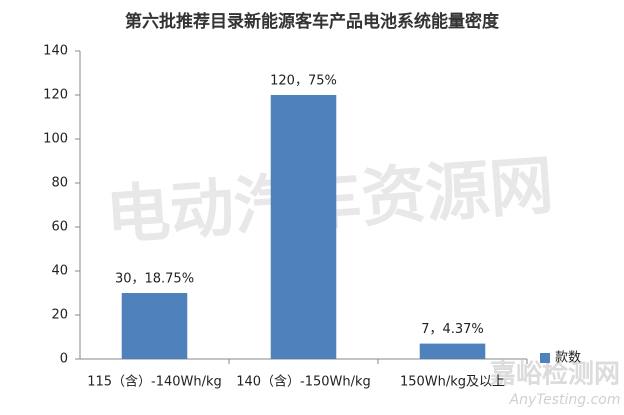 The image size is (624, 415). Describe the element at coordinates (452, 329) in the screenshot. I see `data-label: 7，4.37%` at that location.